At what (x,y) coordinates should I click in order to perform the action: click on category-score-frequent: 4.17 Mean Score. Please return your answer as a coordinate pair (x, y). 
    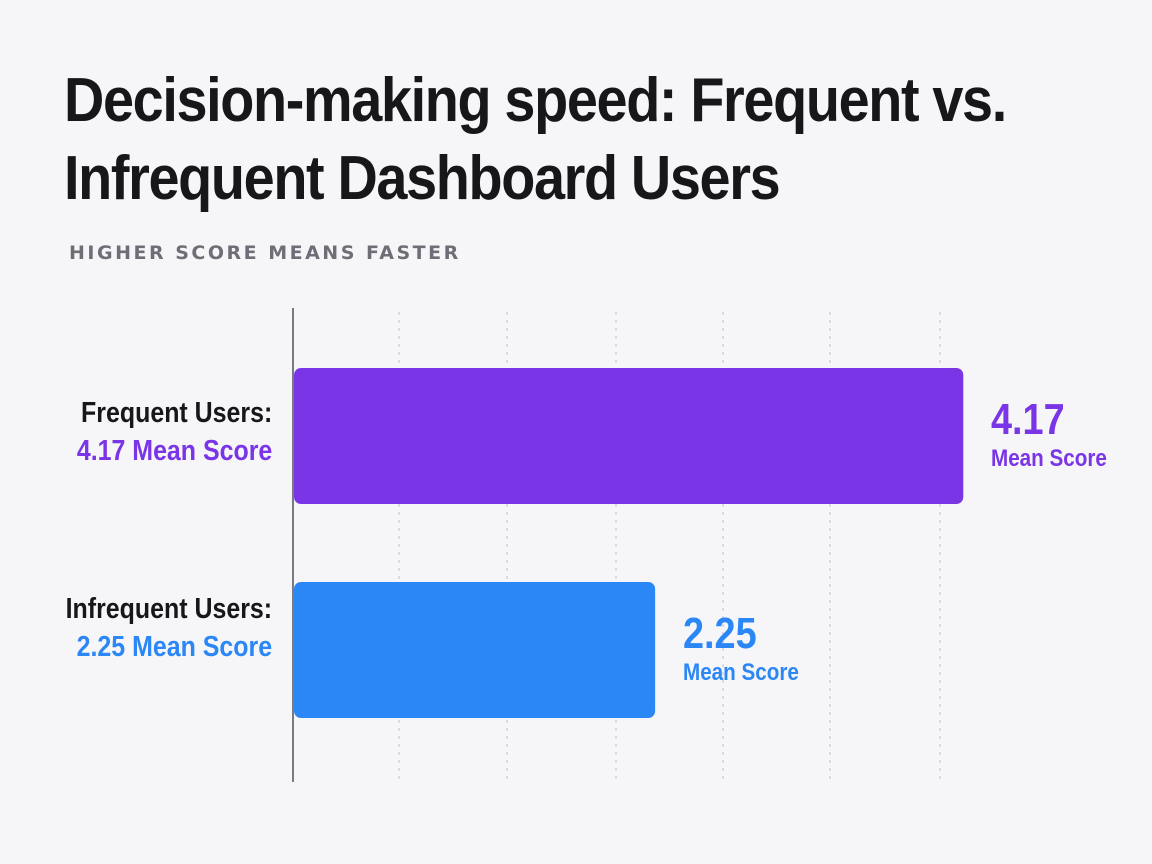
    Looking at the image, I should click on (174, 451).